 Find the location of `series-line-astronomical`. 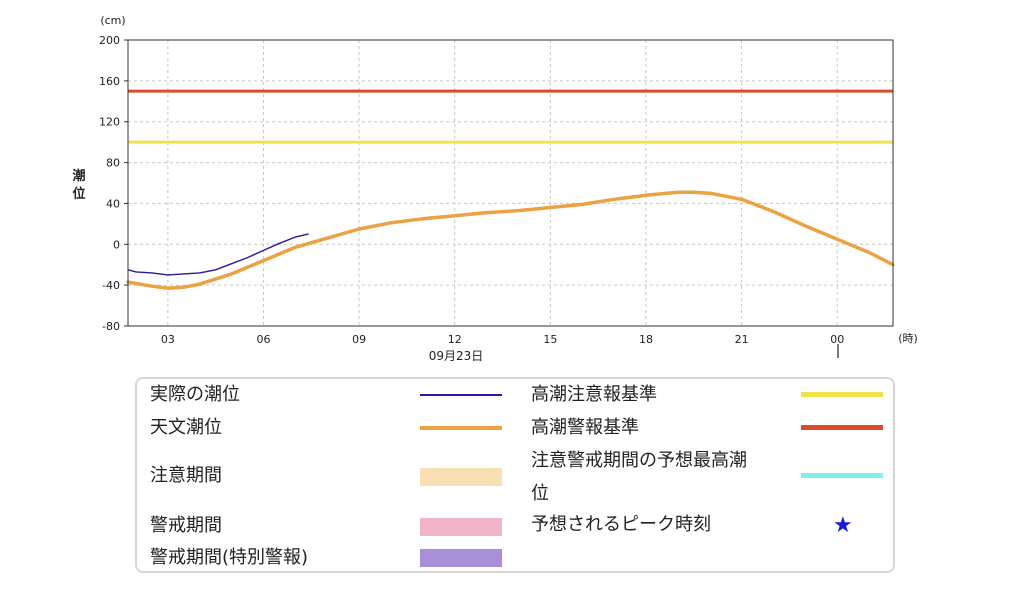

series-line-astronomical is located at coordinates (510, 240).